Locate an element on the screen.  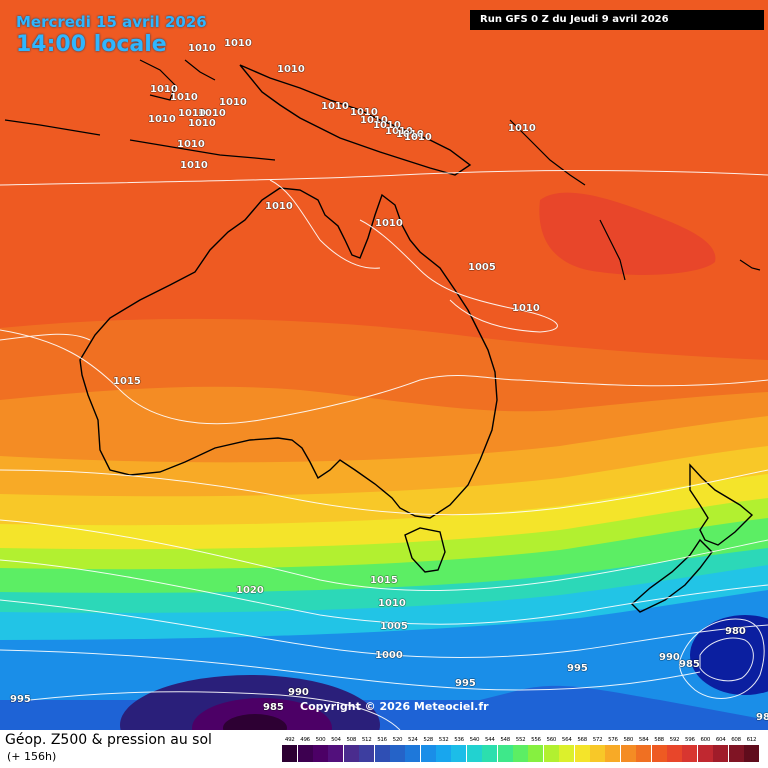
legend-value: 592 is located at coordinates (674, 740).